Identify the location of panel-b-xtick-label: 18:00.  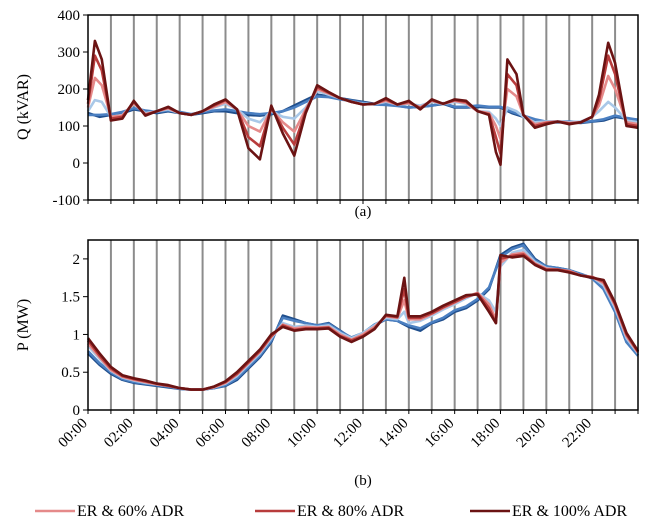
(485, 433).